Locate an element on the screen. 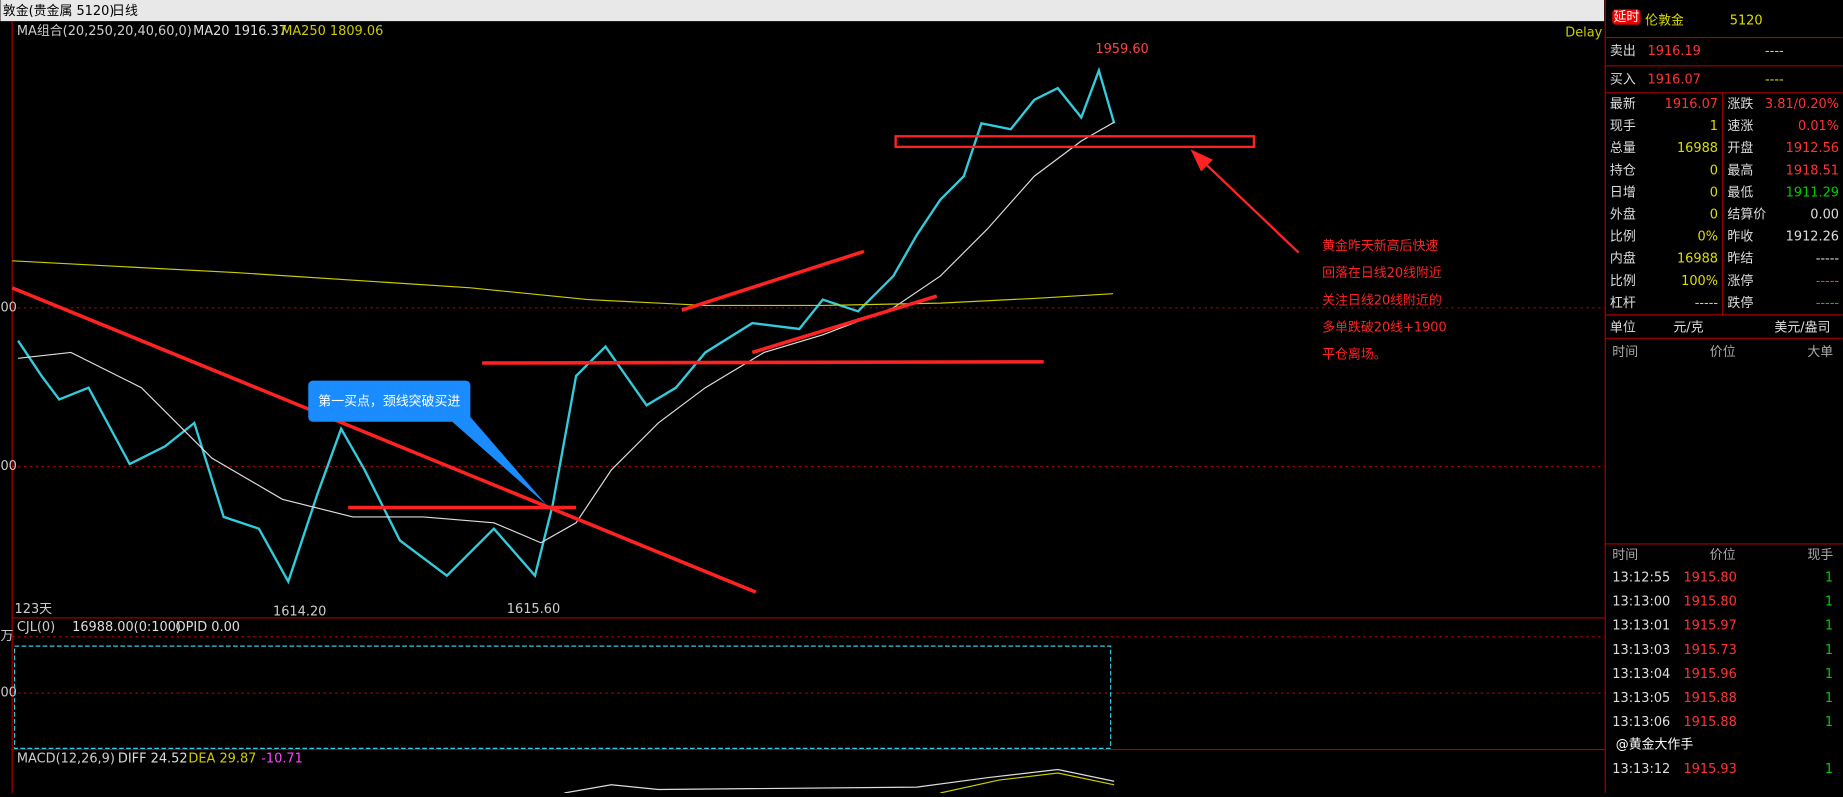  row-value: 1916.07 is located at coordinates (1691, 104).